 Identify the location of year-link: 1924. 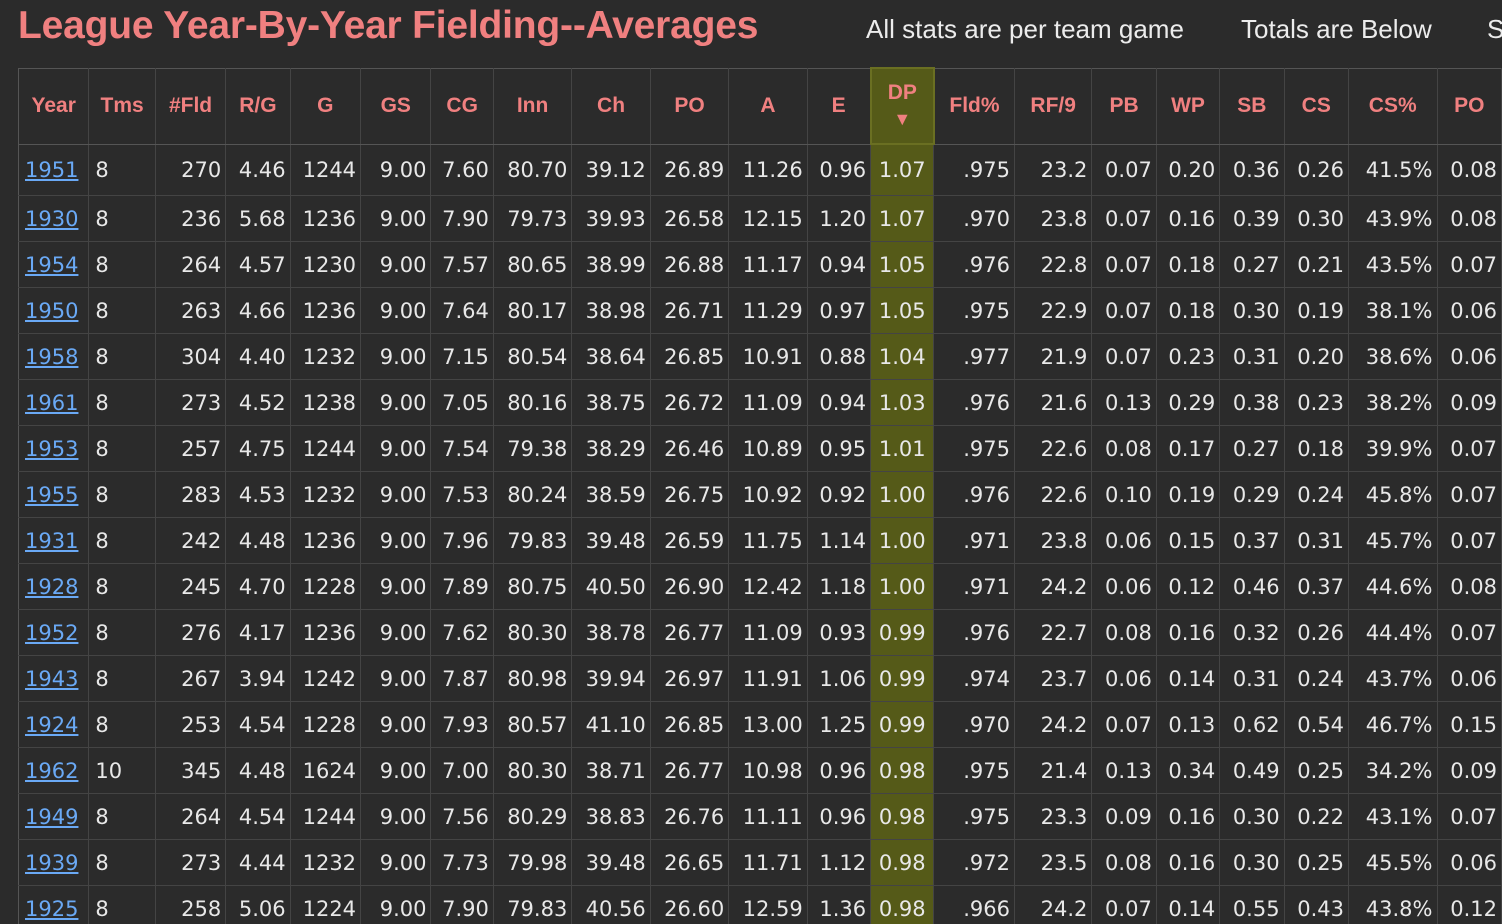
(52, 724).